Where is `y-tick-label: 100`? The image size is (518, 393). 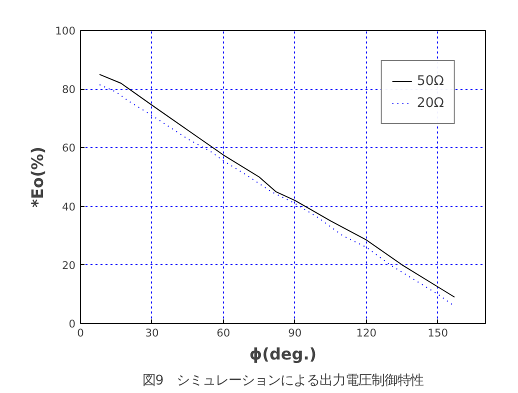
y-tick-label: 100 is located at coordinates (65, 31).